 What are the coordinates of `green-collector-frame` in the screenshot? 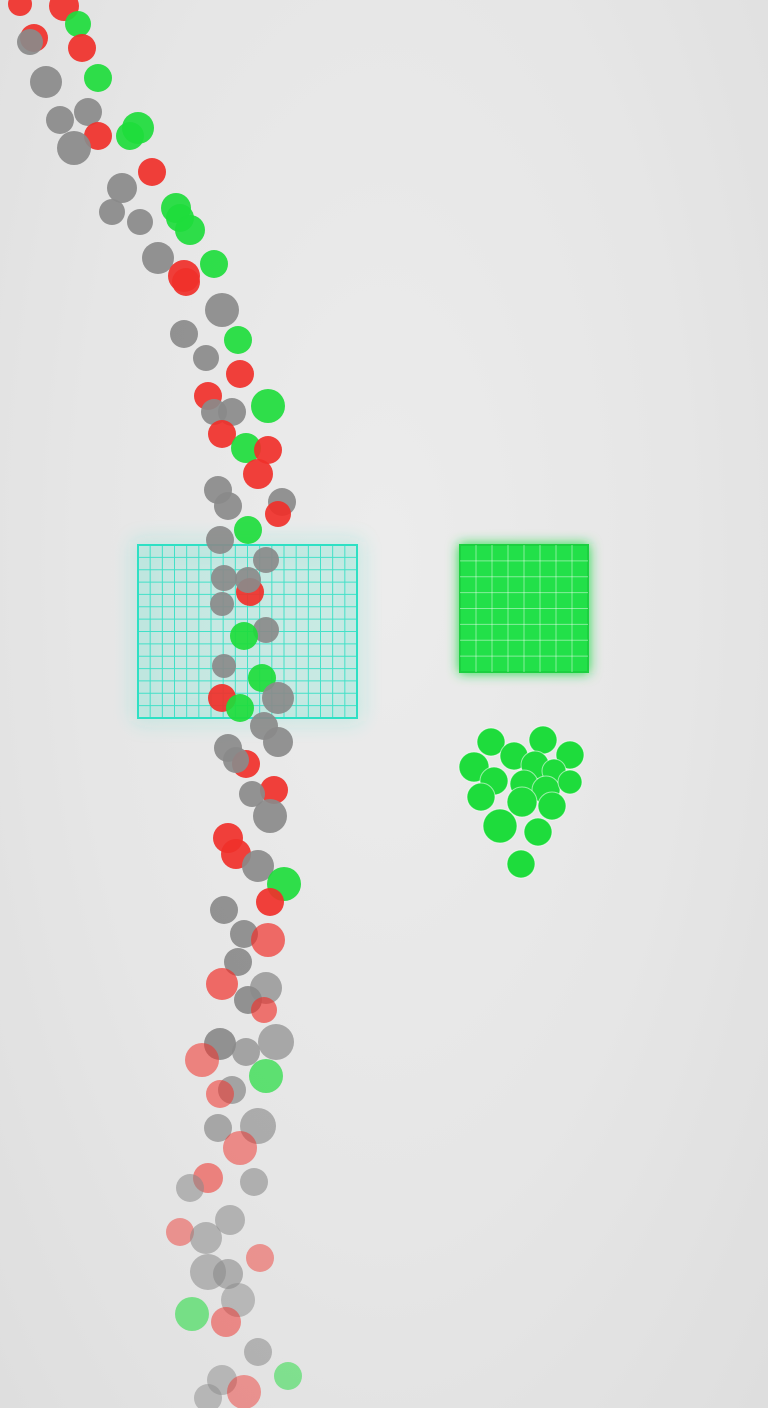 It's located at (524, 608).